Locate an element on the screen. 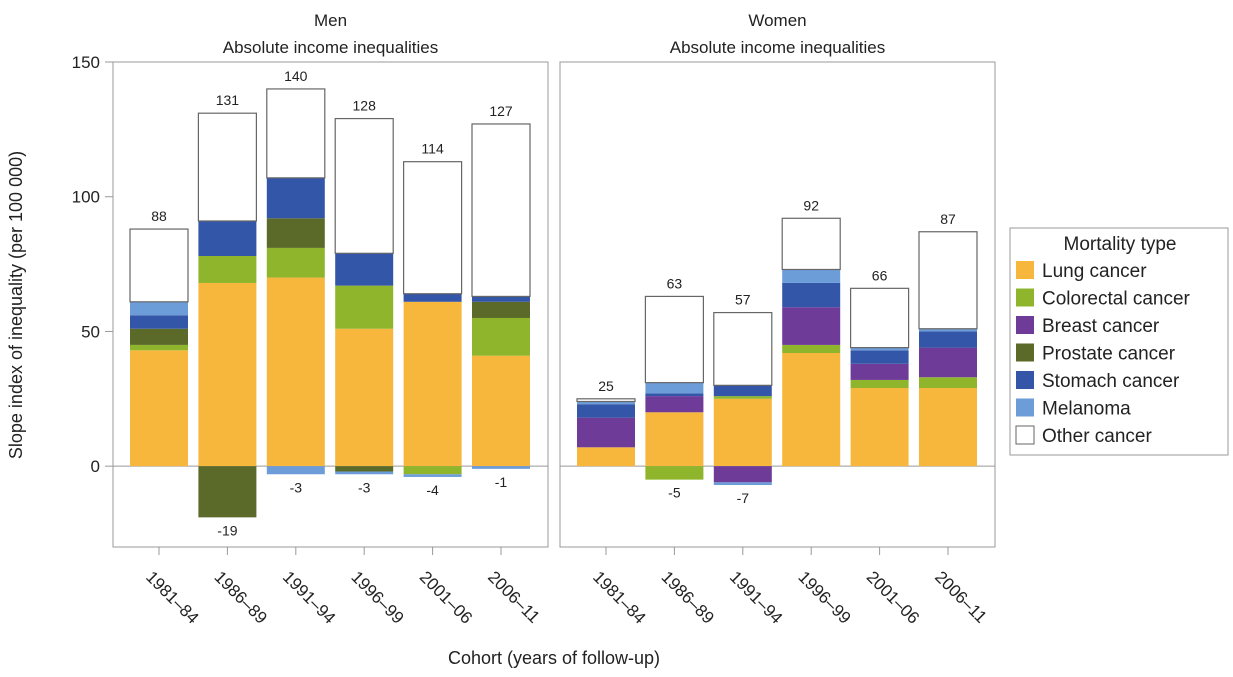  legend-frame is located at coordinates (1119, 341).